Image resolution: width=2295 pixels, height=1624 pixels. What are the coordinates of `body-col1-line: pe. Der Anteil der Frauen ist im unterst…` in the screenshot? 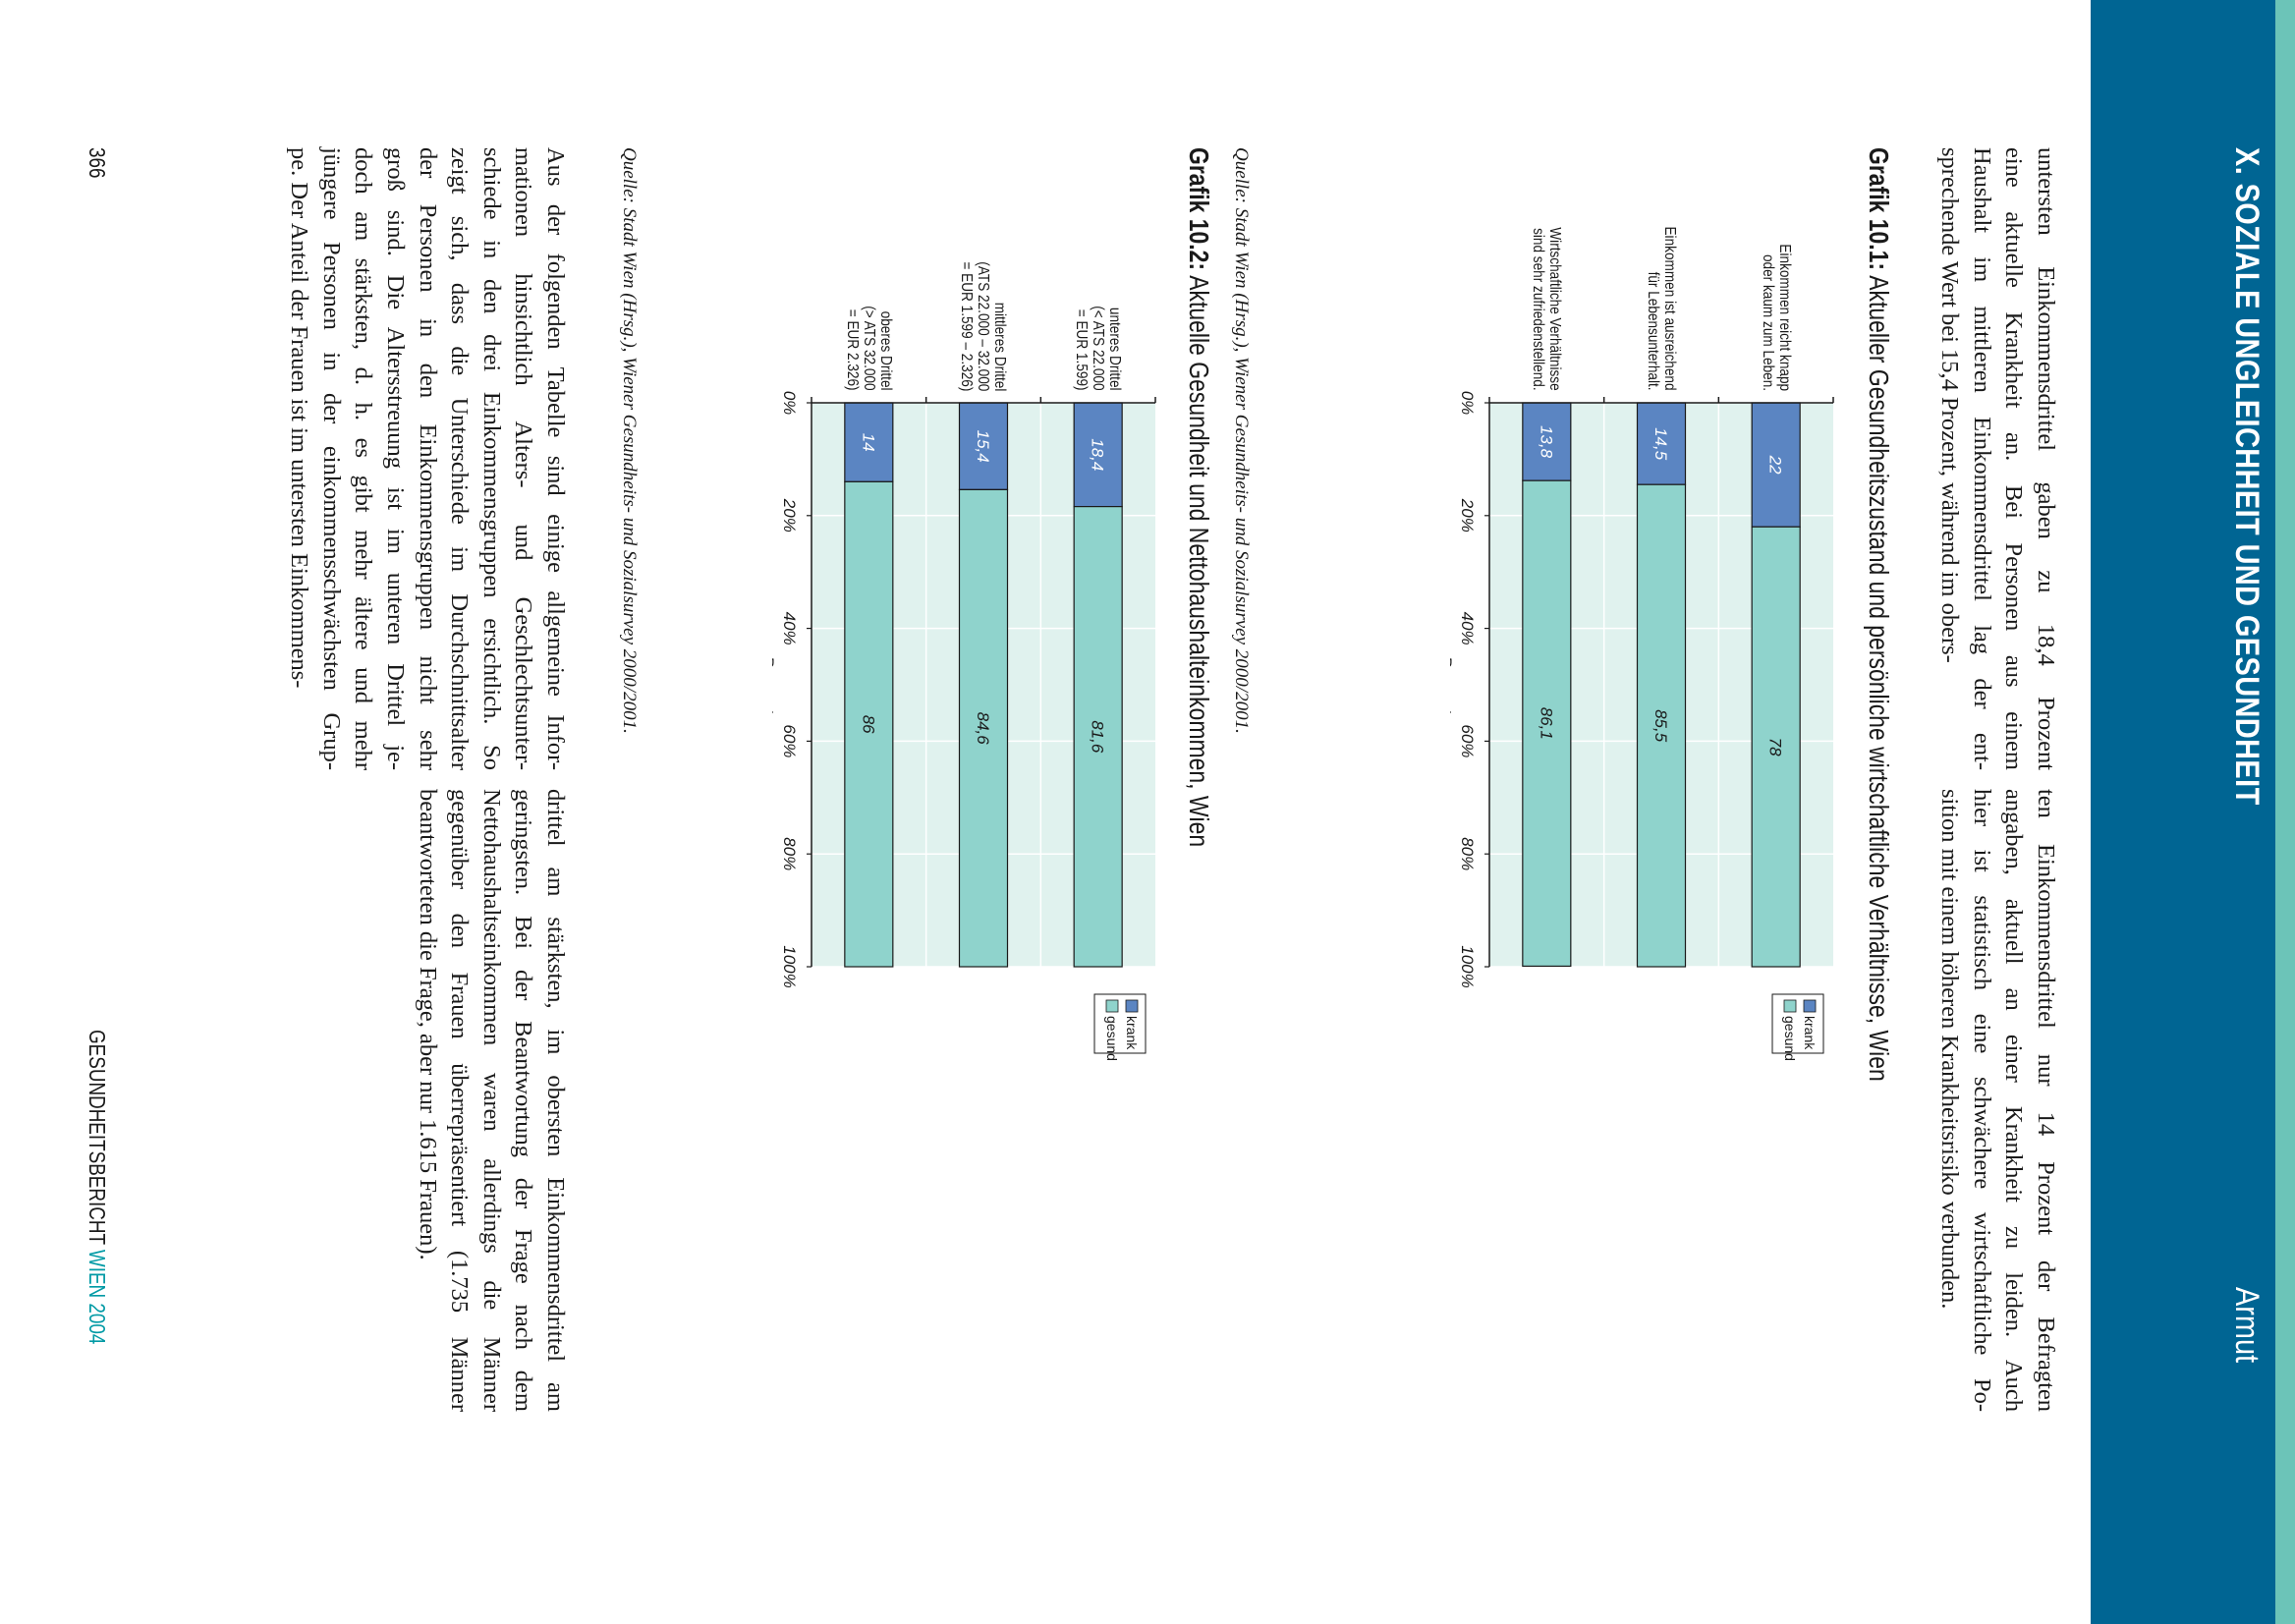 It's located at (300, 418).